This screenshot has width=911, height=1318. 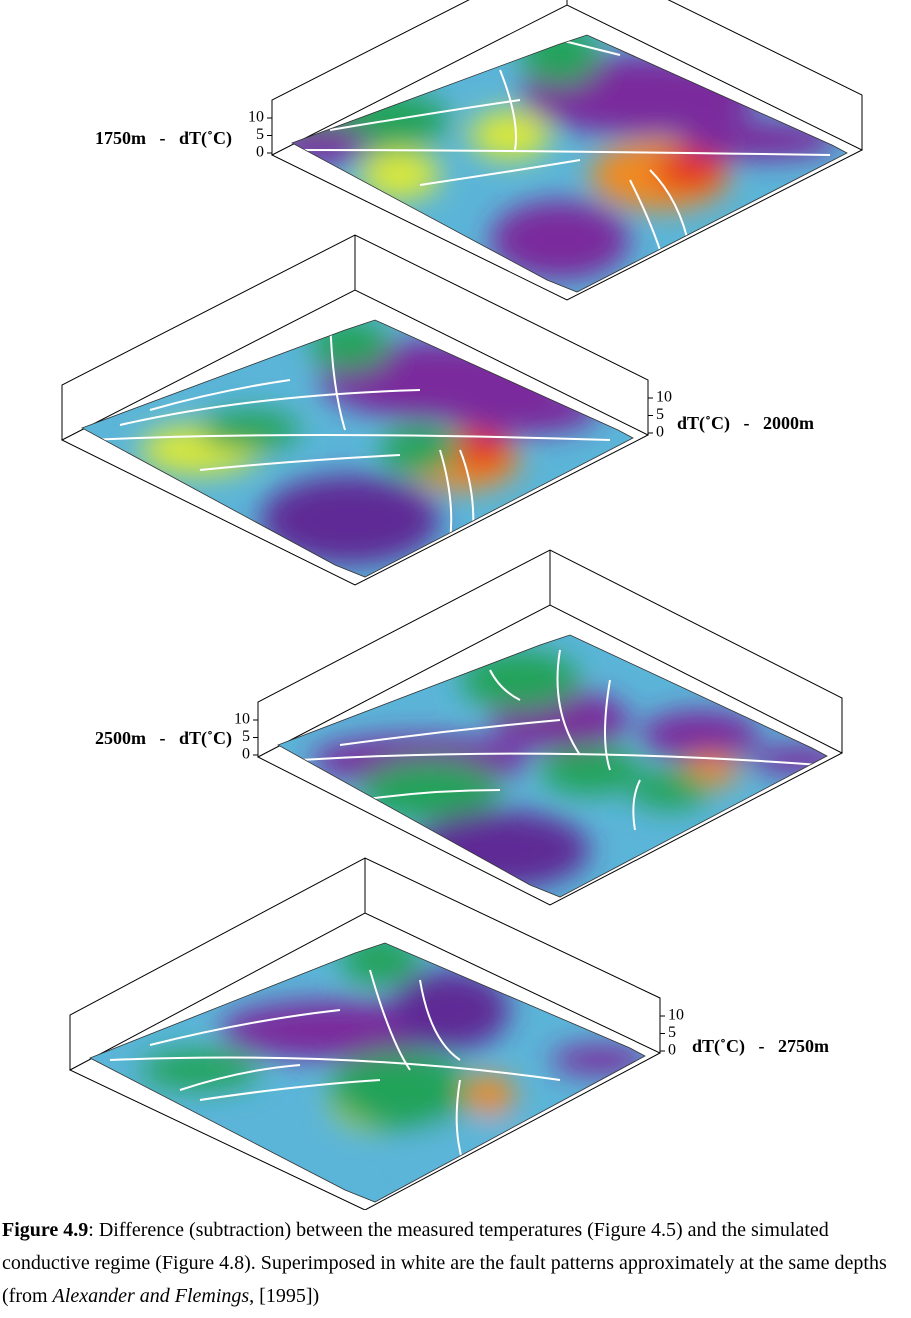 What do you see at coordinates (151, 1296) in the screenshot?
I see `caption-citation: Alexander and Flemings` at bounding box center [151, 1296].